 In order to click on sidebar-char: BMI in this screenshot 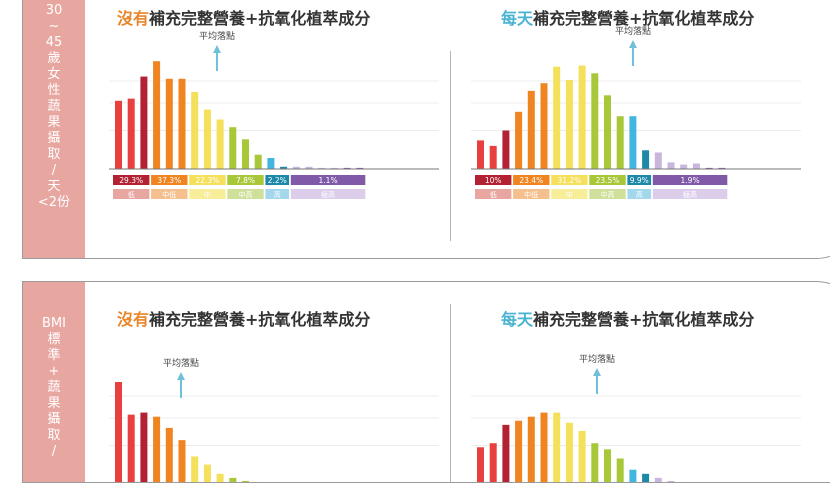, I will do `click(54, 324)`.